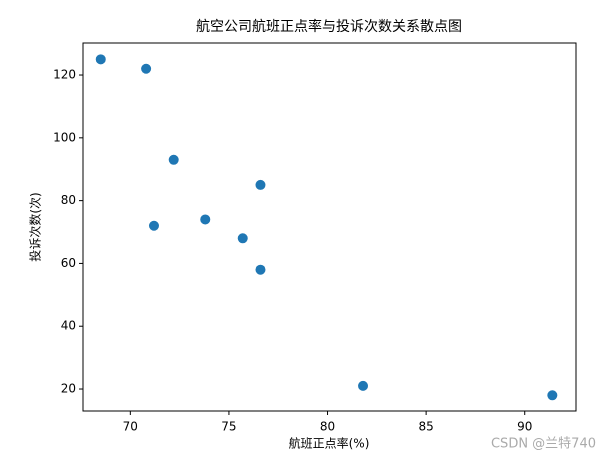 The width and height of the screenshot is (611, 465). What do you see at coordinates (543, 444) in the screenshot?
I see `watermark: CSDN @兰特740` at bounding box center [543, 444].